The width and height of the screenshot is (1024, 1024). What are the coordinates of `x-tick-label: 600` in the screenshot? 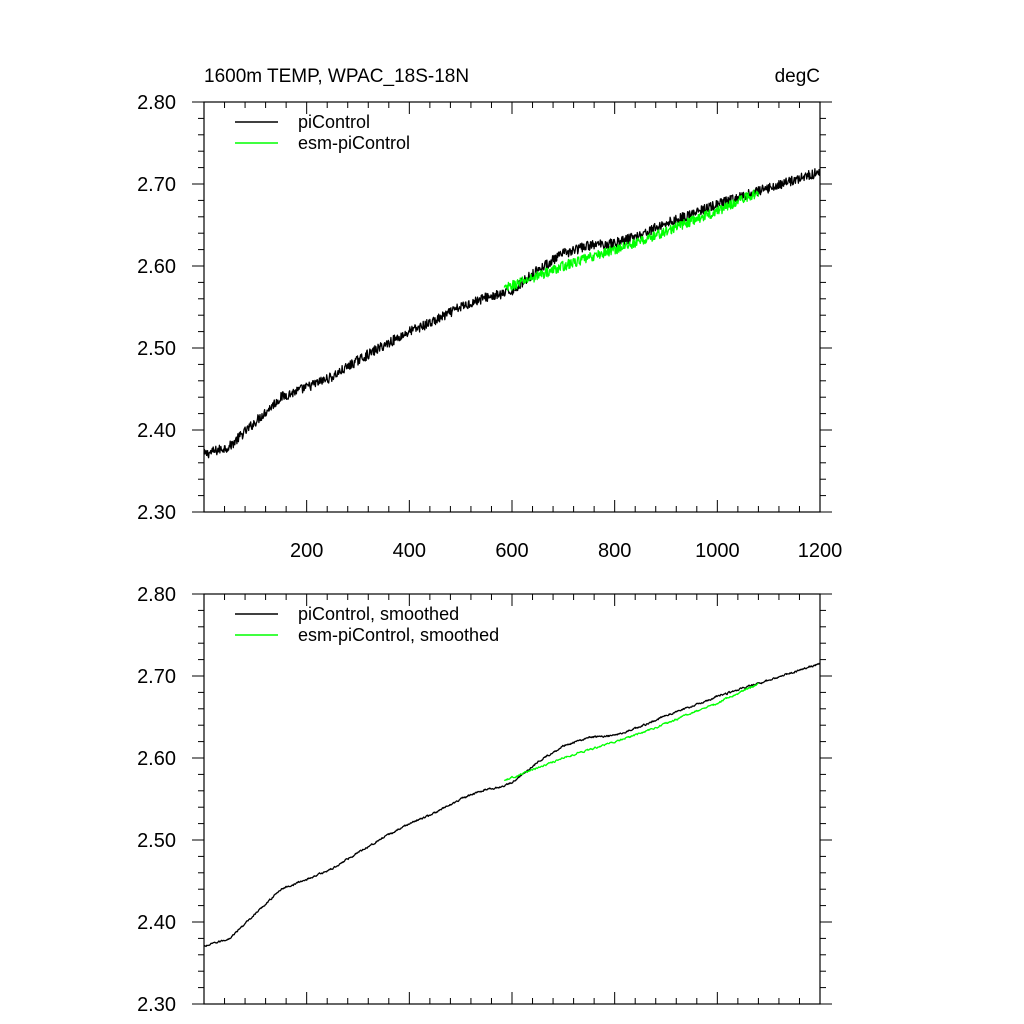 It's located at (511, 551).